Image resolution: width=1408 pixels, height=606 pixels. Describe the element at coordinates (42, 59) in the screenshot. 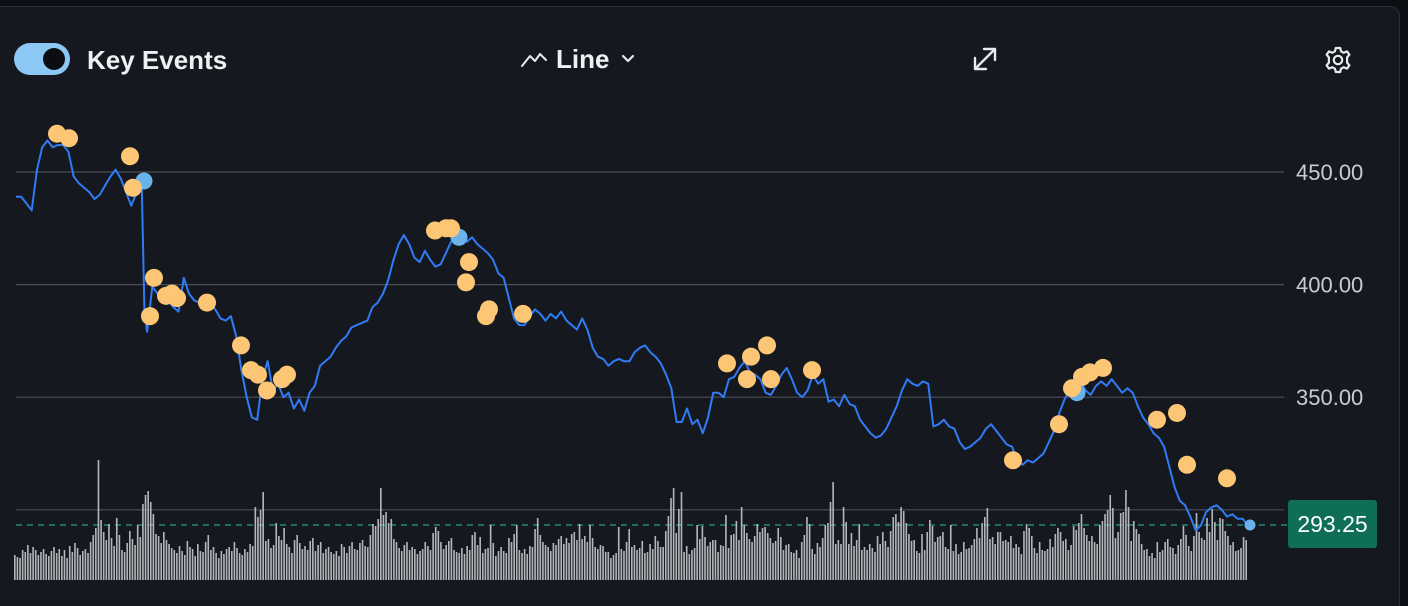

I see `key-events-toggle` at that location.